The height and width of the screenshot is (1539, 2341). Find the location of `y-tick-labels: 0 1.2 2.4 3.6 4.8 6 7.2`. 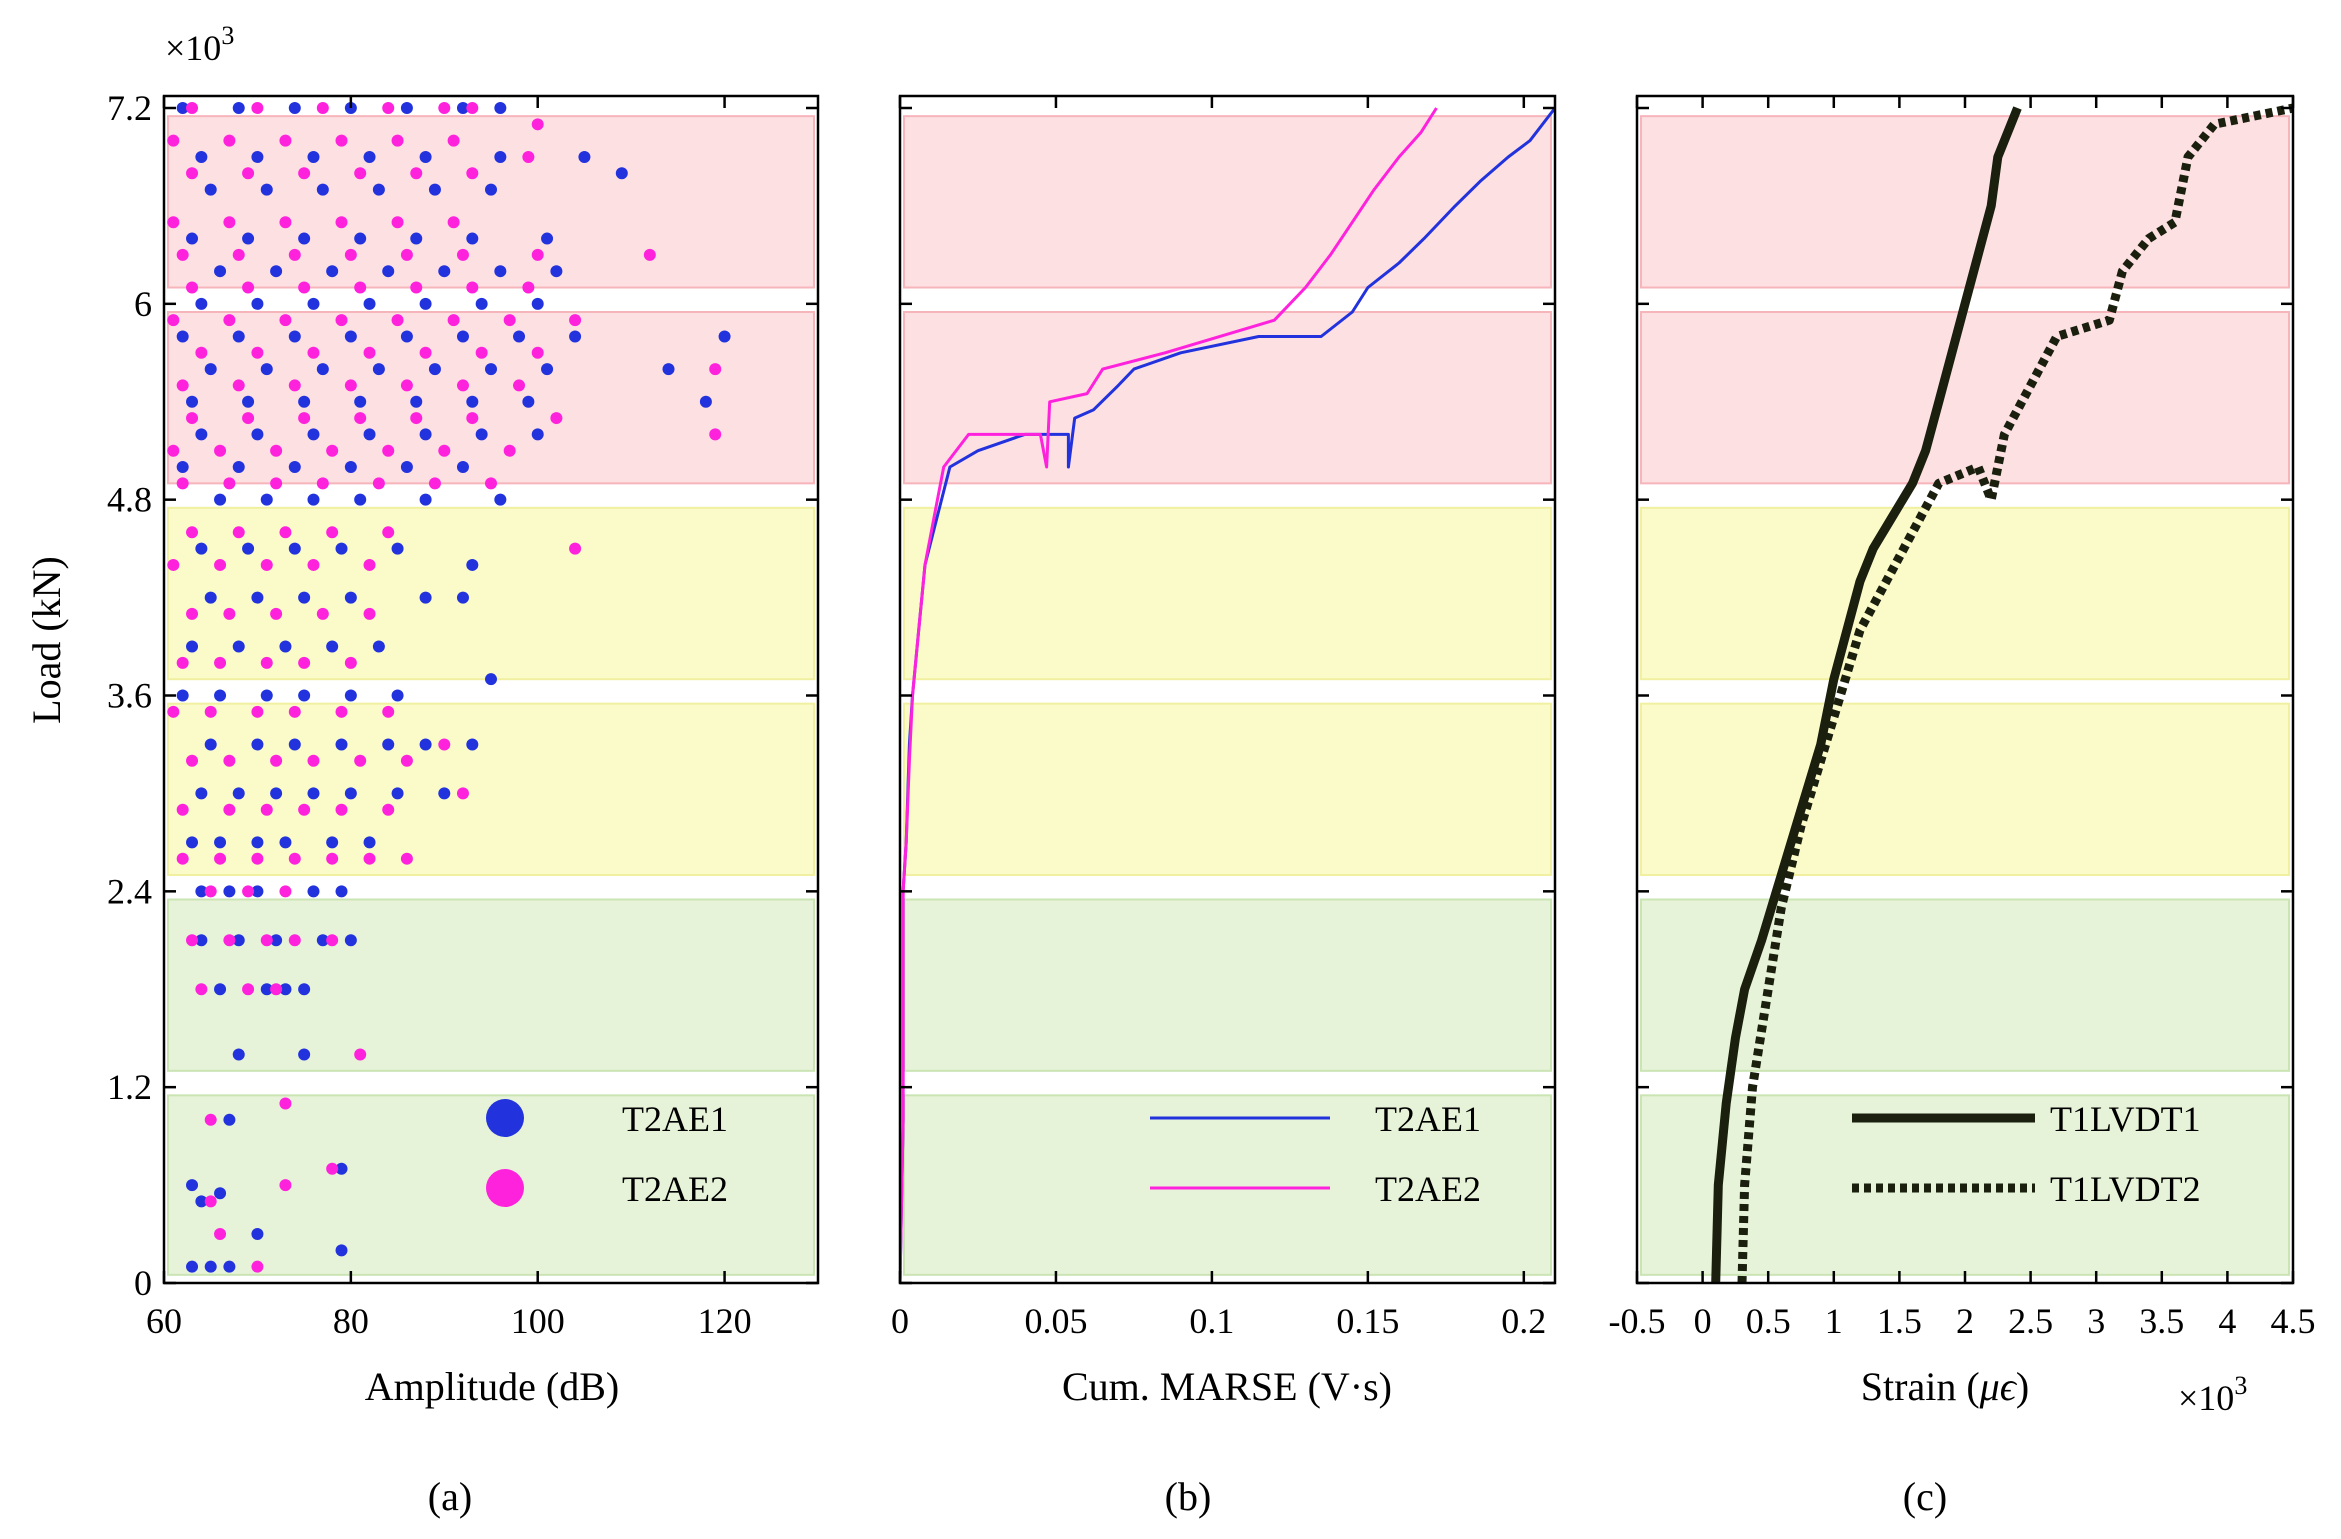

y-tick-labels: 0 1.2 2.4 3.6 4.8 6 7.2 is located at coordinates (129, 695).